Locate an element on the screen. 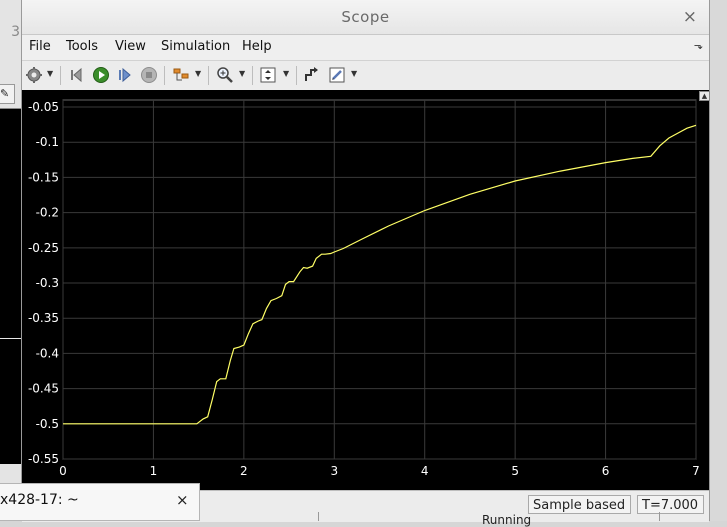 The height and width of the screenshot is (527, 727). autoscale-icon is located at coordinates (268, 75).